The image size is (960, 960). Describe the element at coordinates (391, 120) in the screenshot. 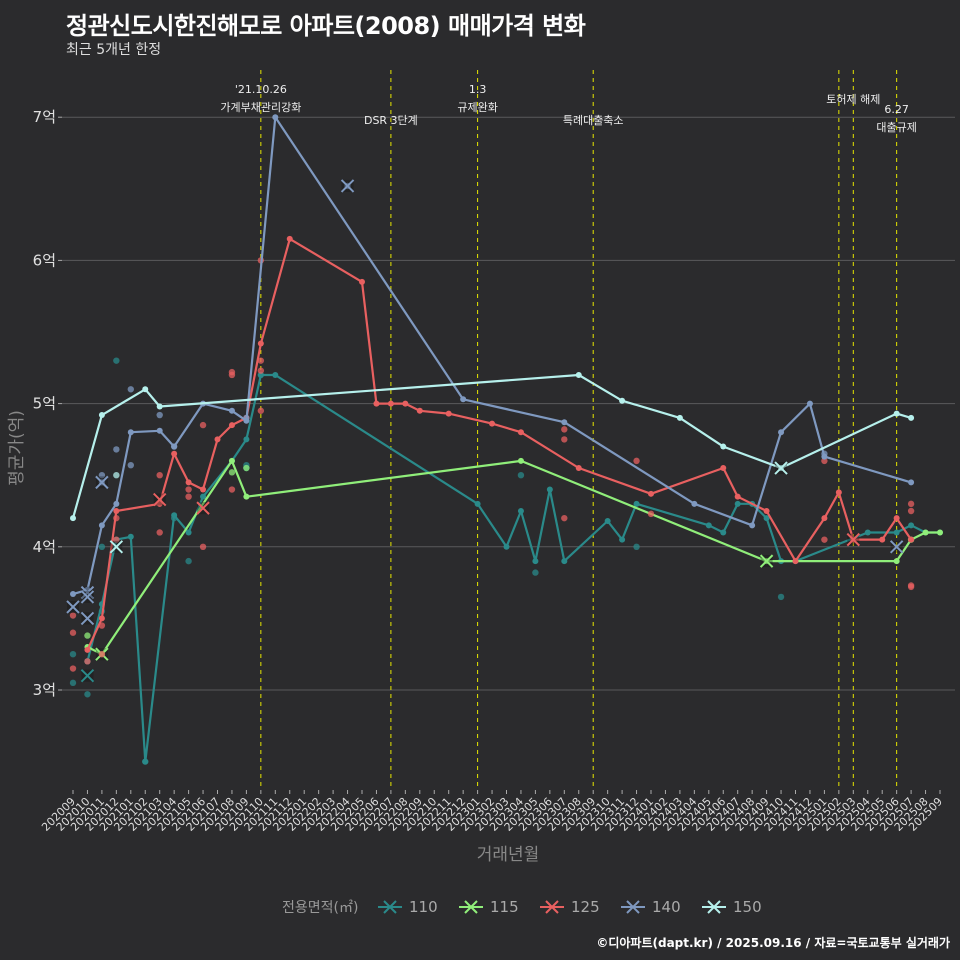

I see `event-label: DSR 3단계` at that location.